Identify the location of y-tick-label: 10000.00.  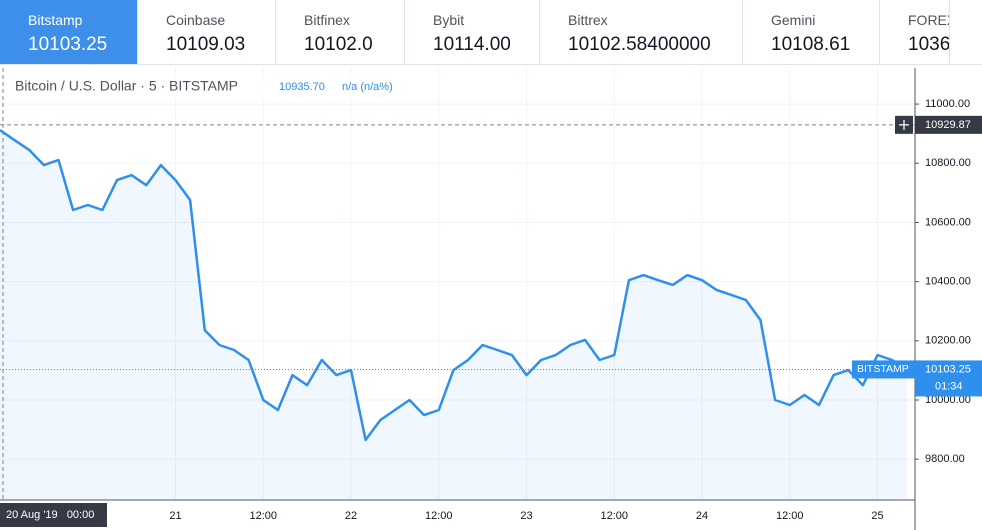
(948, 400).